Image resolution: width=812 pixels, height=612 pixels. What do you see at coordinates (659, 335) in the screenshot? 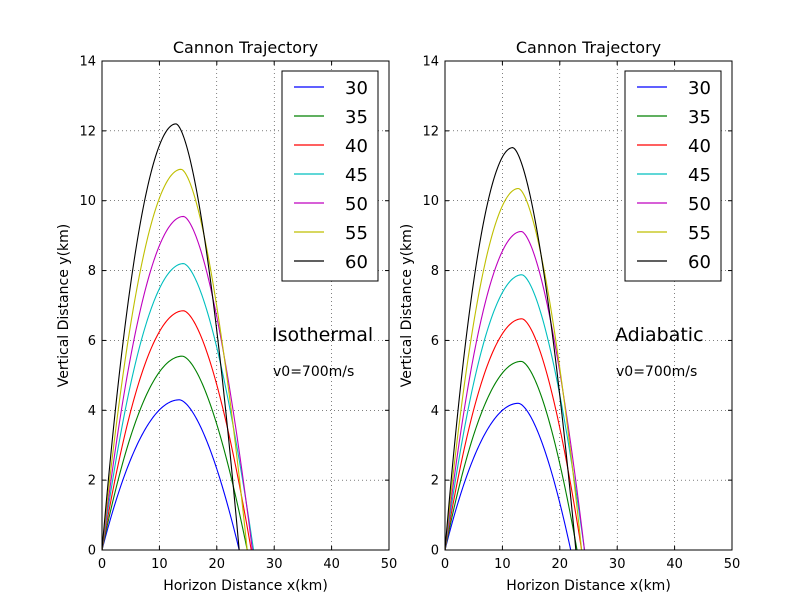
I see `annotation-model: Adiabatic` at bounding box center [659, 335].